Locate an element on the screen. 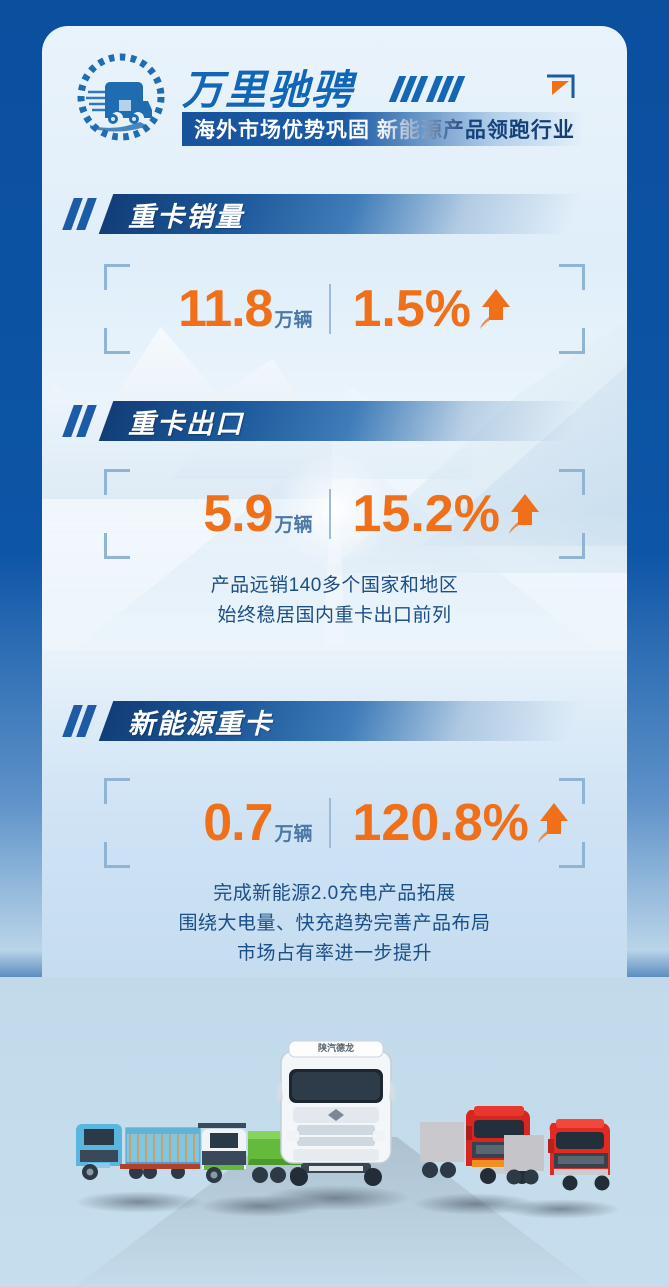 The width and height of the screenshot is (669, 1287). metric-growth-group: 120.8% is located at coordinates (451, 823).